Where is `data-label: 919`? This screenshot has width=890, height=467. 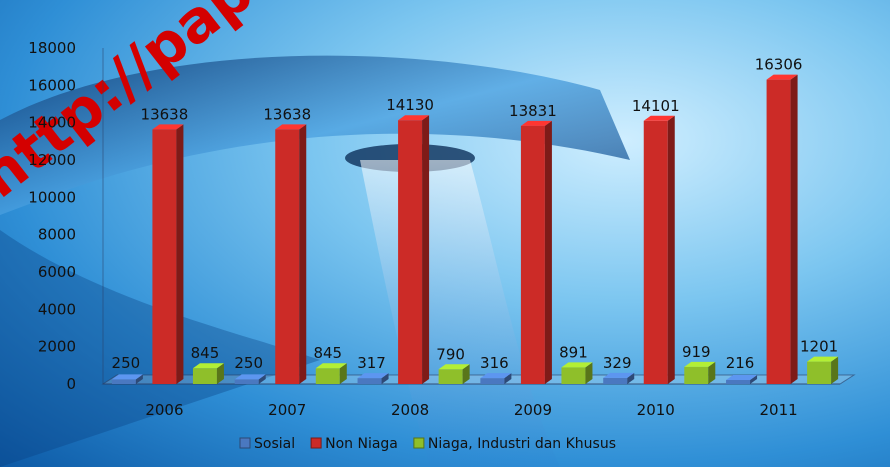 data-label: 919 is located at coordinates (696, 352).